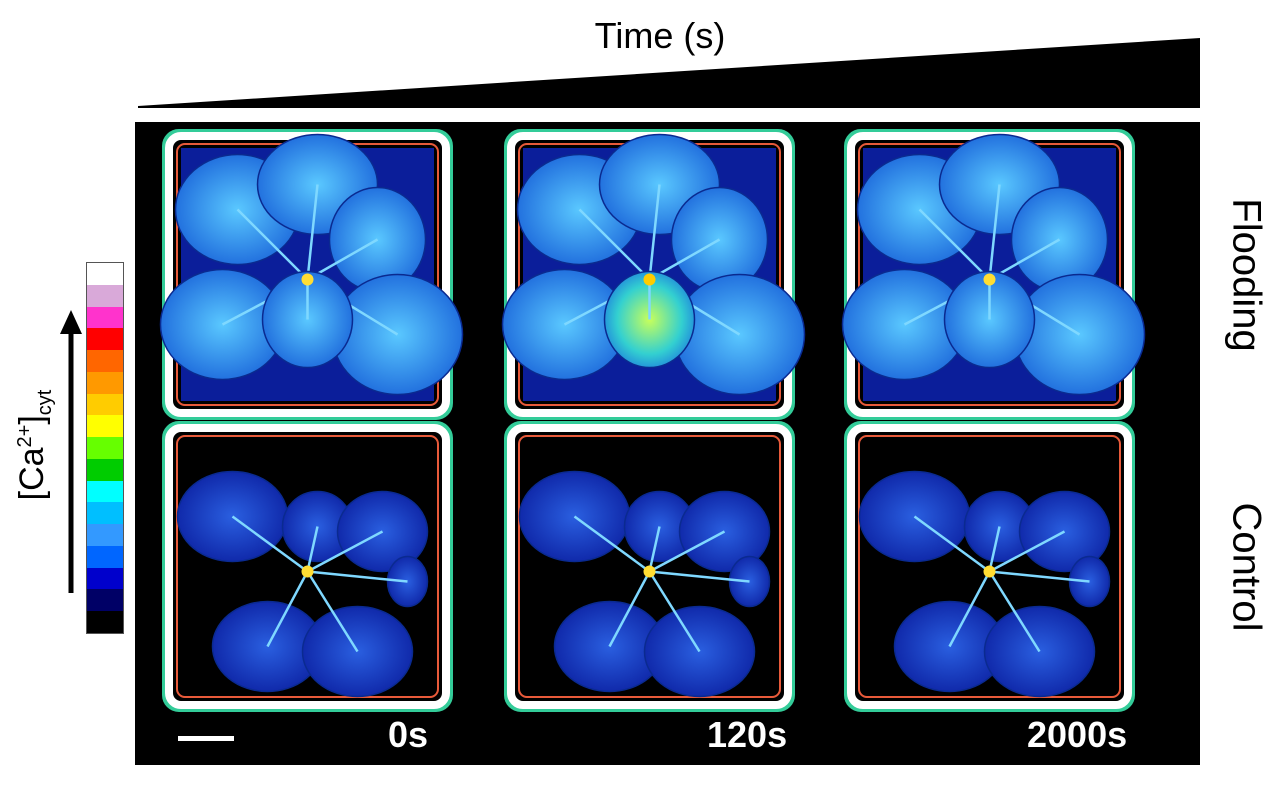 Image resolution: width=1280 pixels, height=794 pixels. Describe the element at coordinates (1077, 734) in the screenshot. I see `time-label-2000s: 2000s` at that location.